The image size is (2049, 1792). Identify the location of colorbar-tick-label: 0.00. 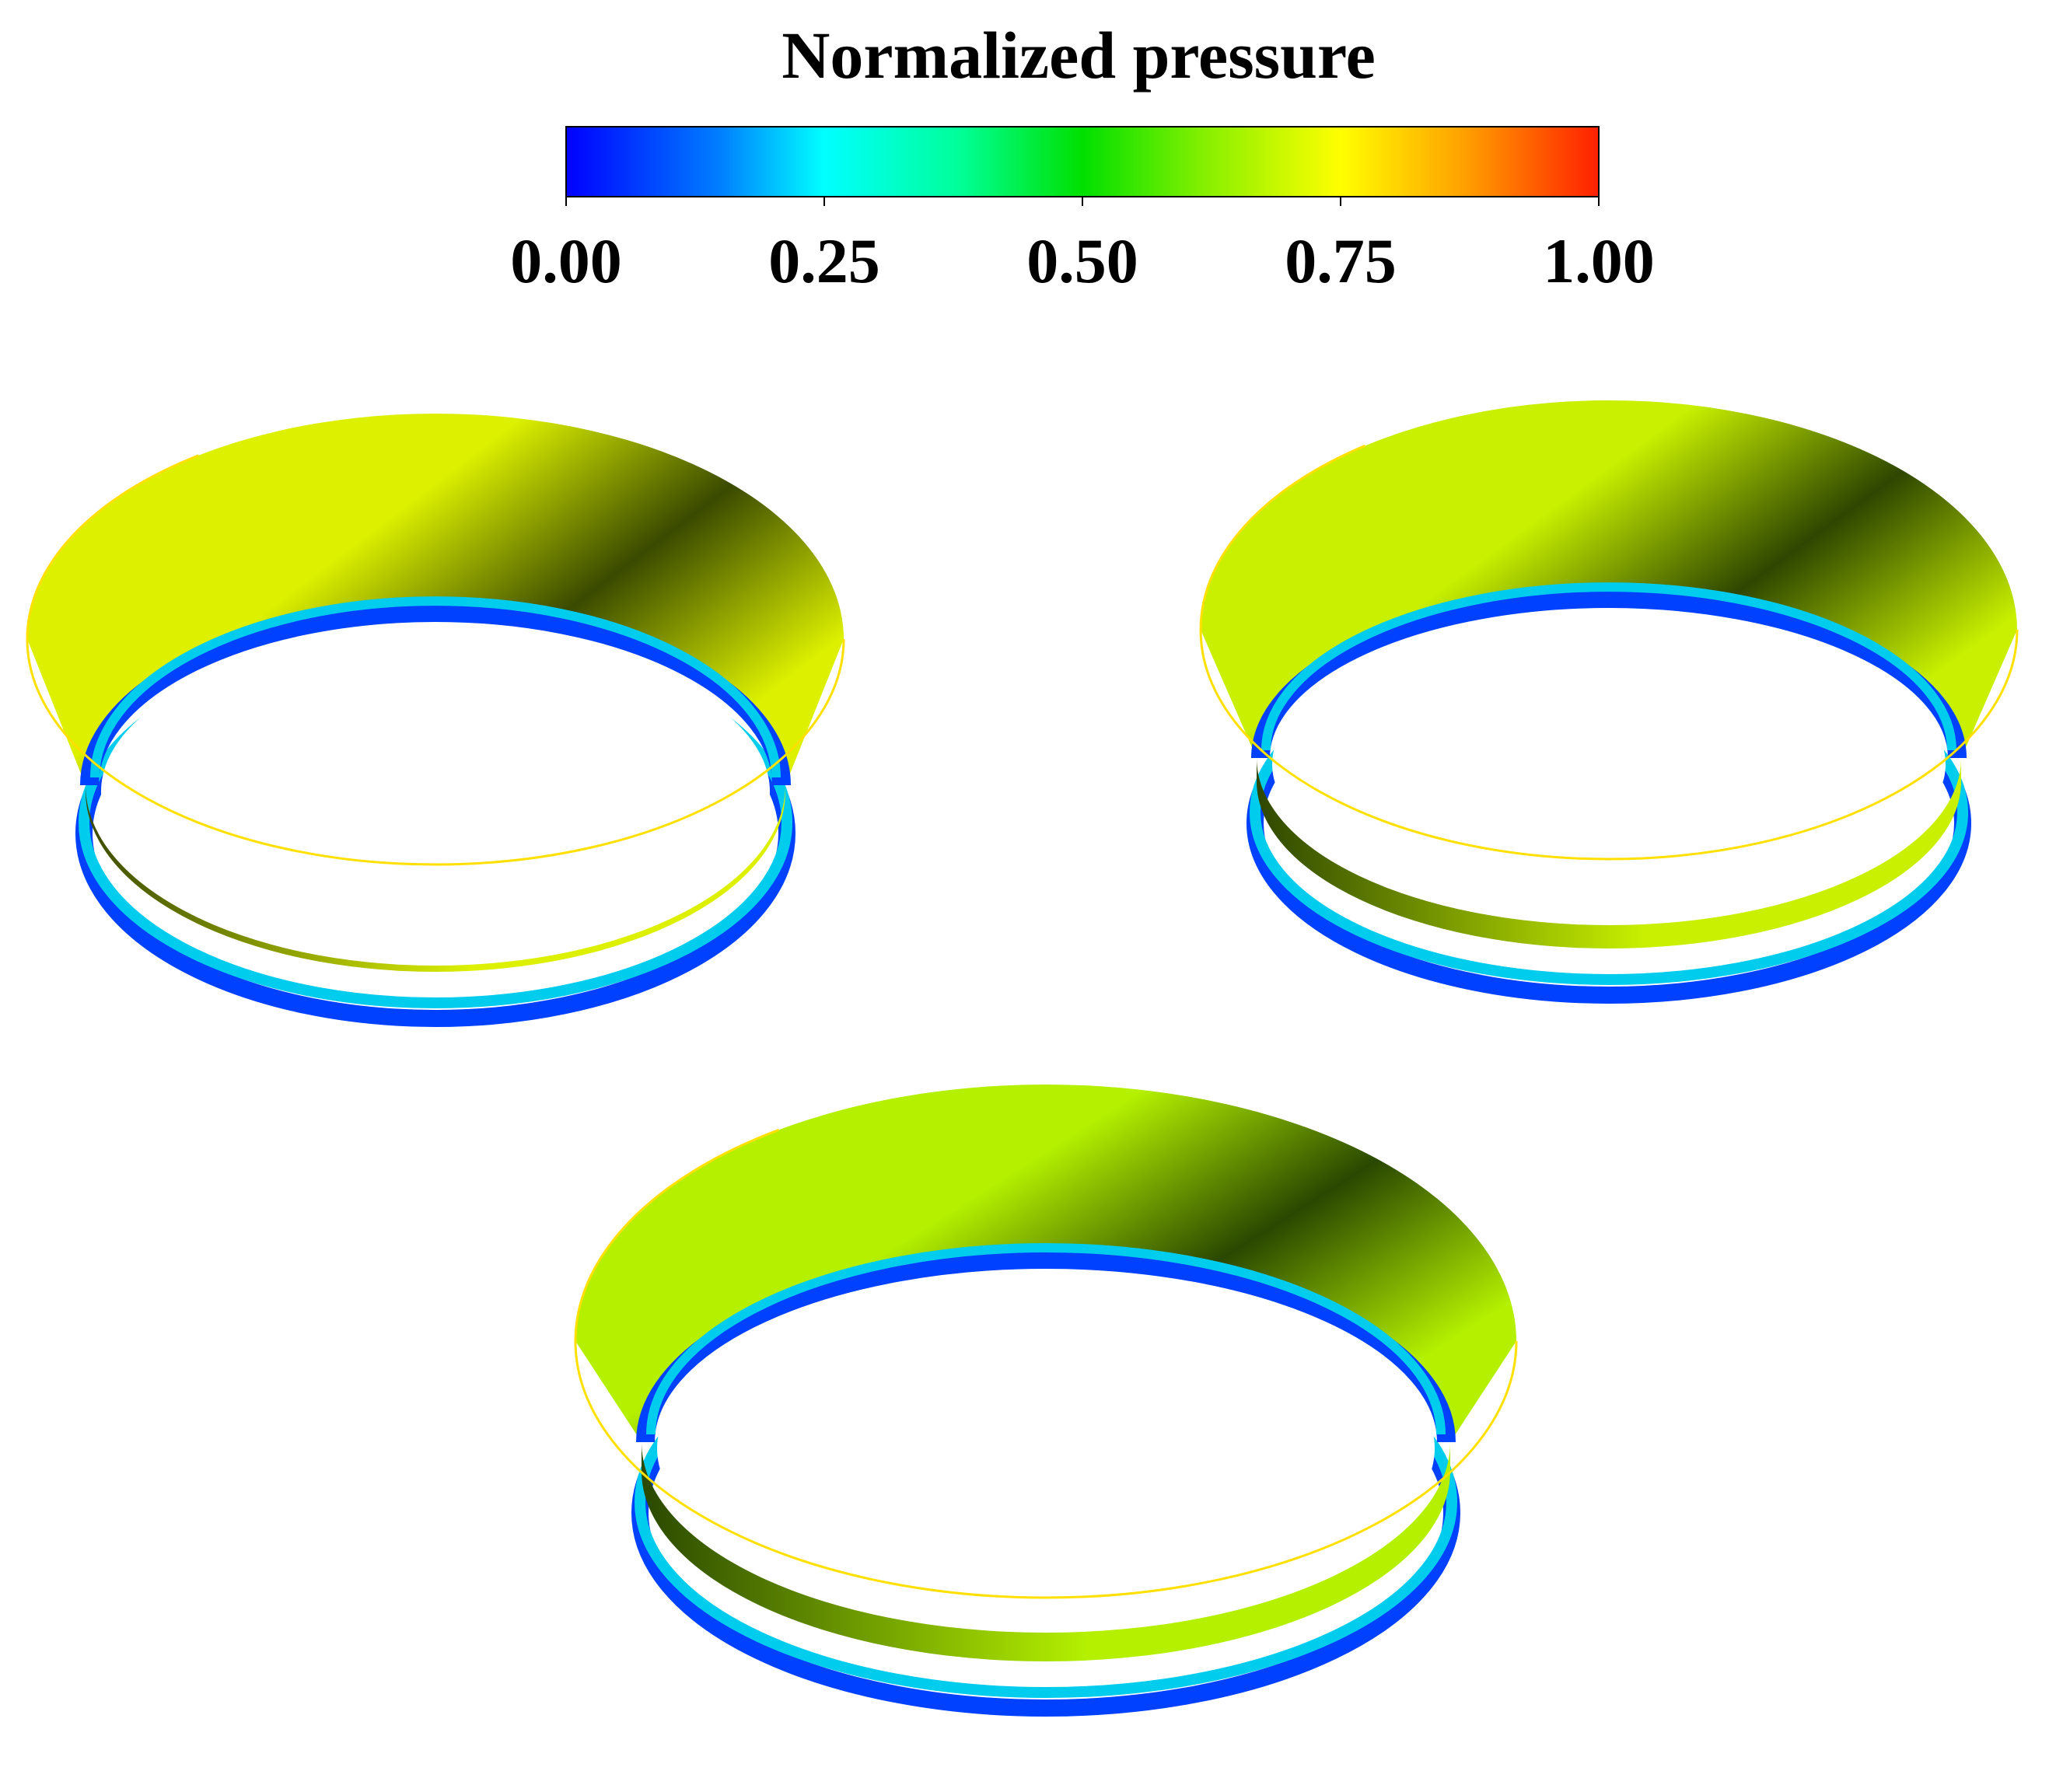
(566, 260).